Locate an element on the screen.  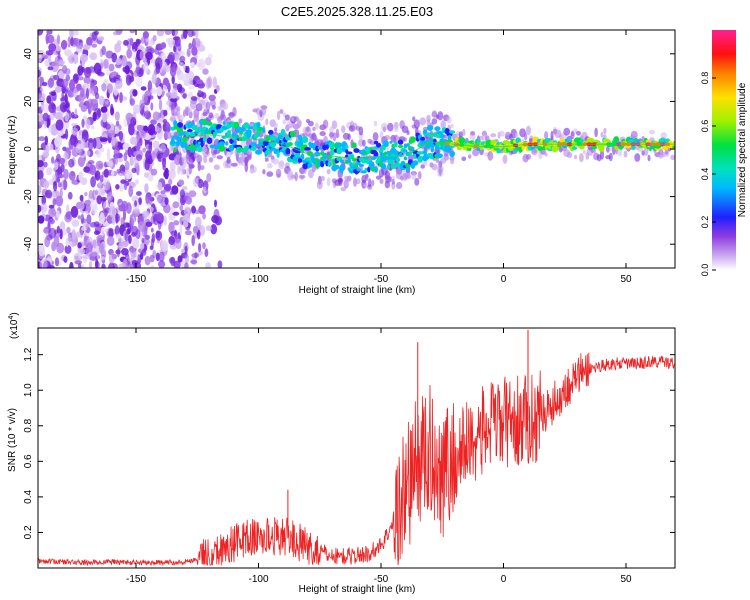
colorbar-tick-label: 0.4 is located at coordinates (705, 174).